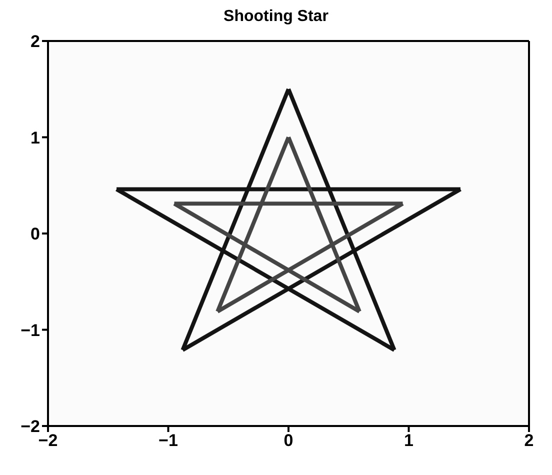  I want to click on y-tick-label: 0, so click(35, 234).